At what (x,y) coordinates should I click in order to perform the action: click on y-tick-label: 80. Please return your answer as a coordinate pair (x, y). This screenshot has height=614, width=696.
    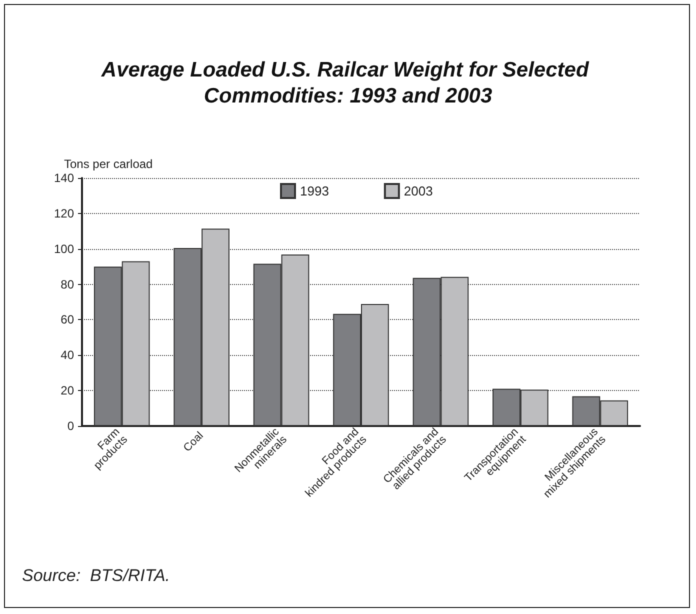
    Looking at the image, I should click on (67, 284).